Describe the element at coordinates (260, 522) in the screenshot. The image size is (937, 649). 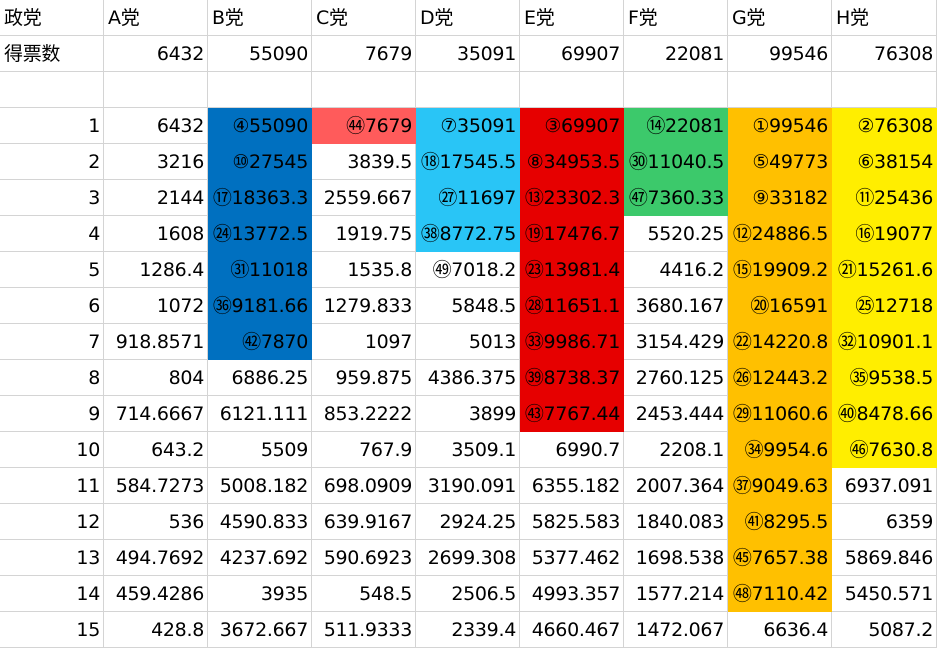
I see `quotient-cell: 4590.833` at that location.